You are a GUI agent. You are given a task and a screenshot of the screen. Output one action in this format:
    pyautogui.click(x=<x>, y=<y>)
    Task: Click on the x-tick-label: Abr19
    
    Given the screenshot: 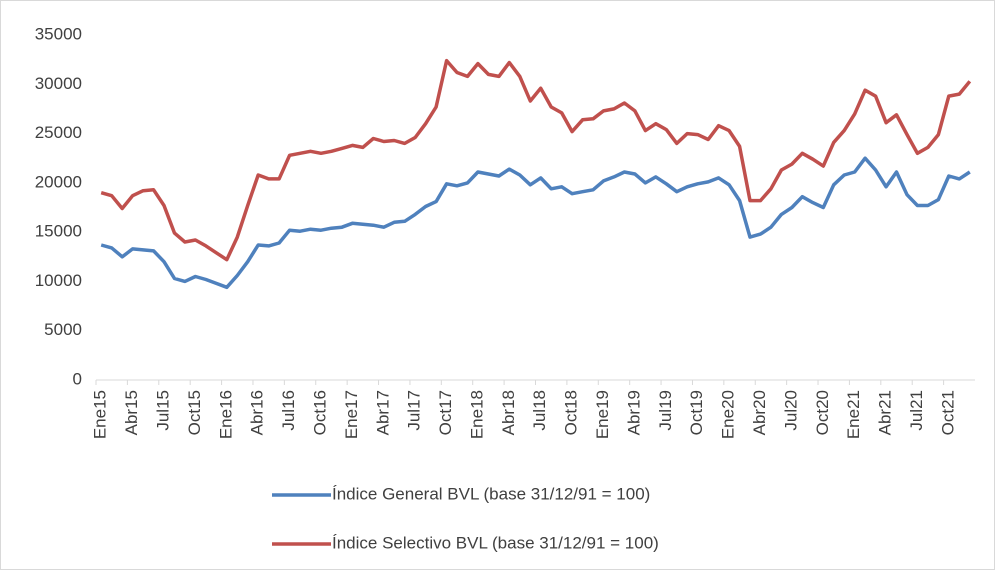 What is the action you would take?
    pyautogui.click(x=633, y=412)
    